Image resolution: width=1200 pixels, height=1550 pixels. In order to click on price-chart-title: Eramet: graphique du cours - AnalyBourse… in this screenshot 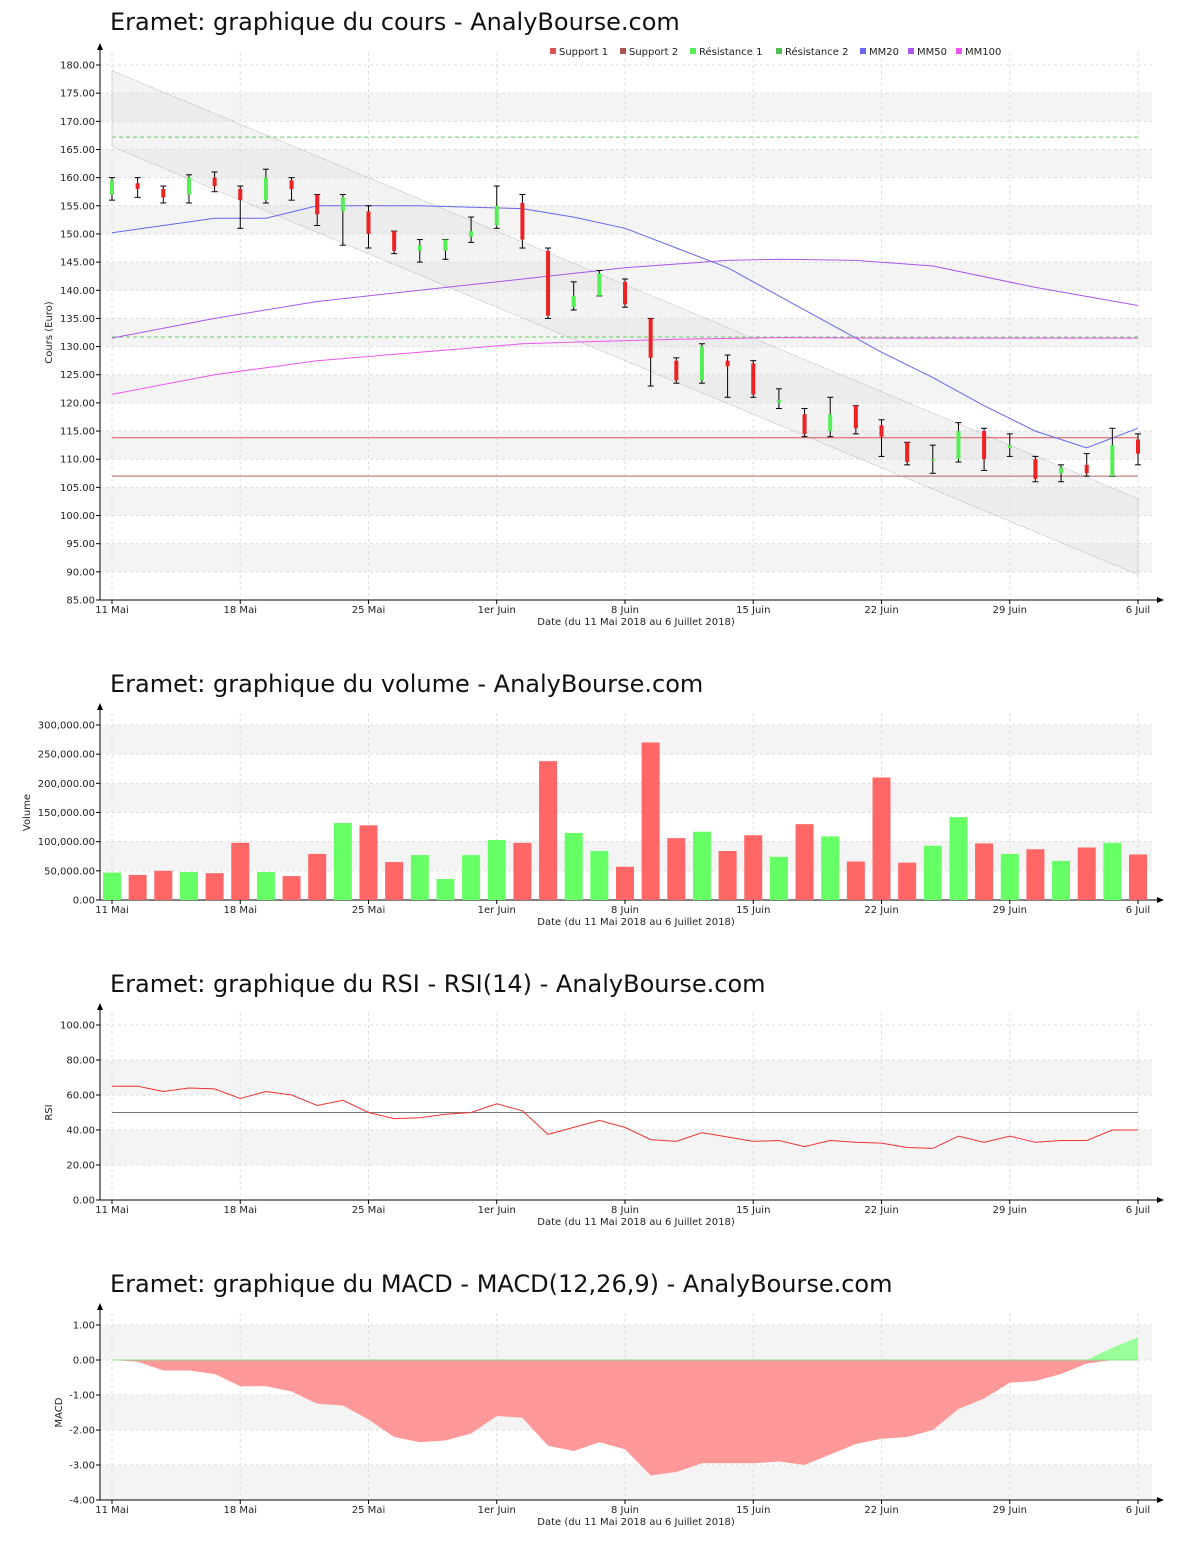, I will do `click(395, 22)`.